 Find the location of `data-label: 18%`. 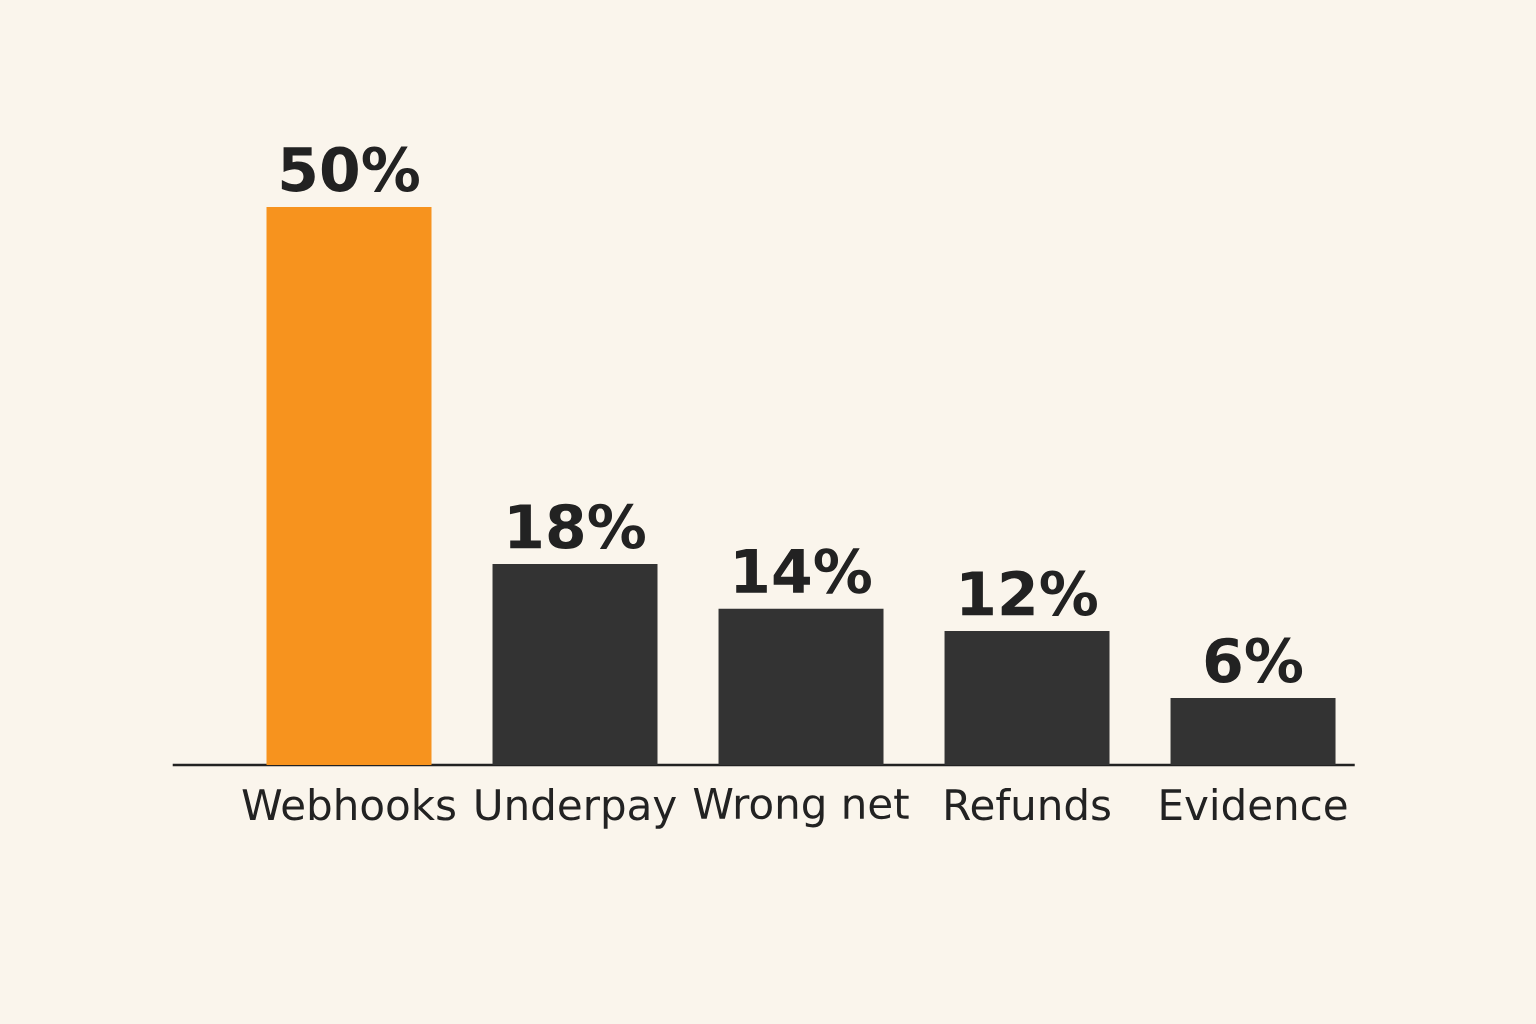

data-label: 18% is located at coordinates (577, 526).